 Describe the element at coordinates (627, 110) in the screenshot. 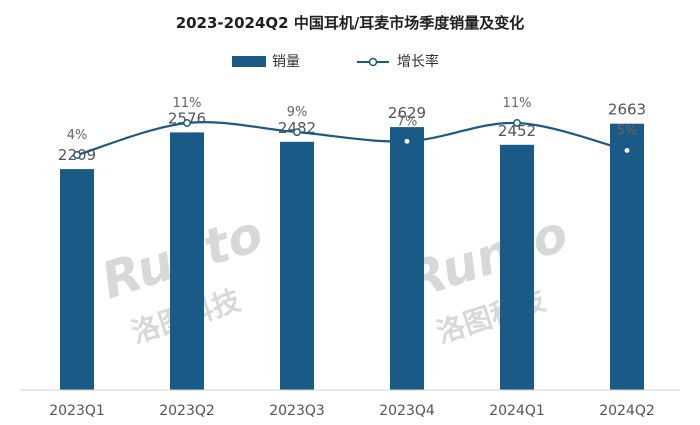

I see `bar-value-label: 2663` at that location.